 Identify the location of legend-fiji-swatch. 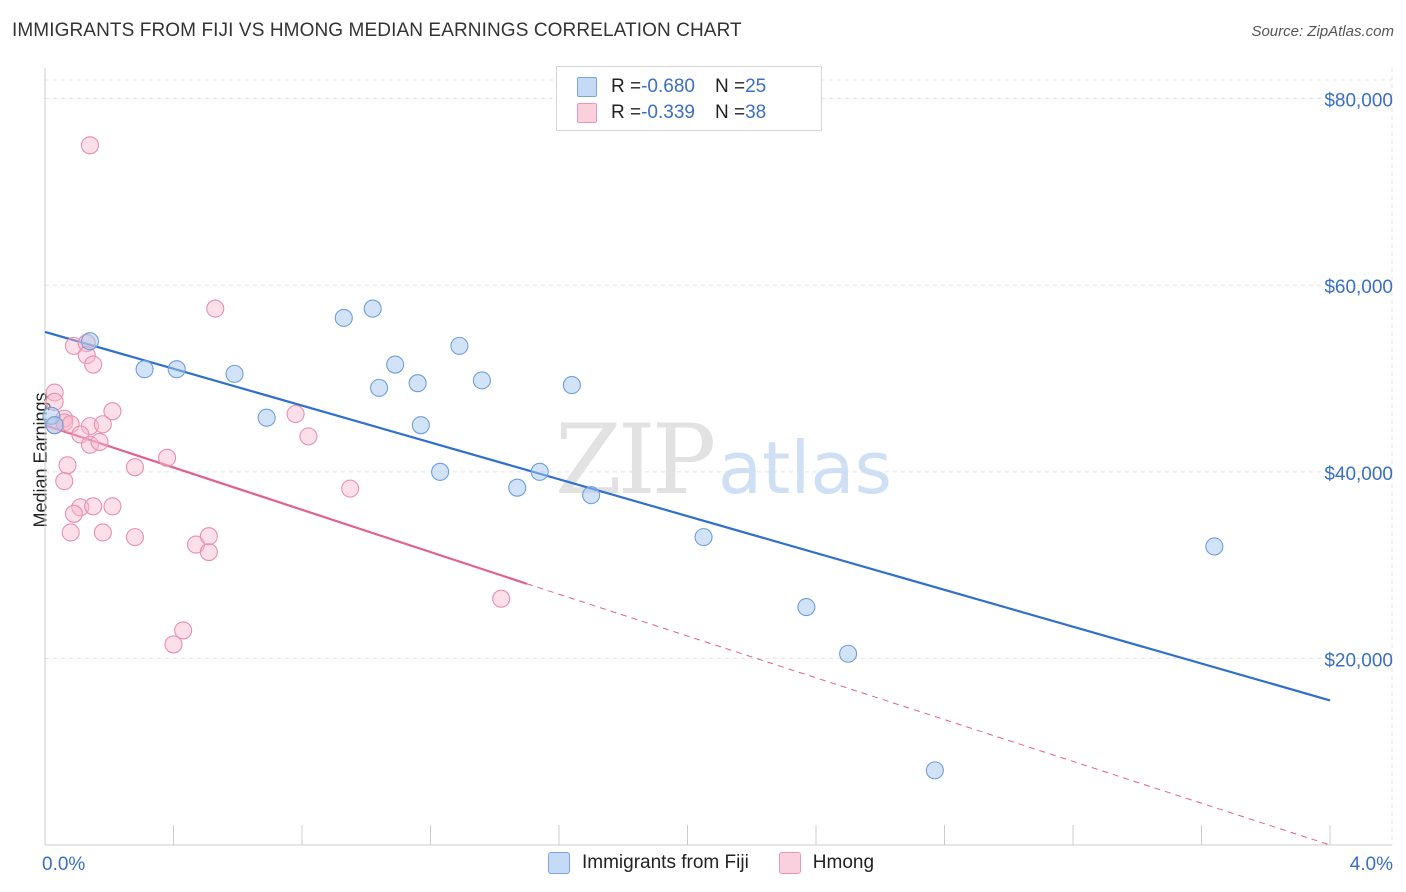
(559, 863).